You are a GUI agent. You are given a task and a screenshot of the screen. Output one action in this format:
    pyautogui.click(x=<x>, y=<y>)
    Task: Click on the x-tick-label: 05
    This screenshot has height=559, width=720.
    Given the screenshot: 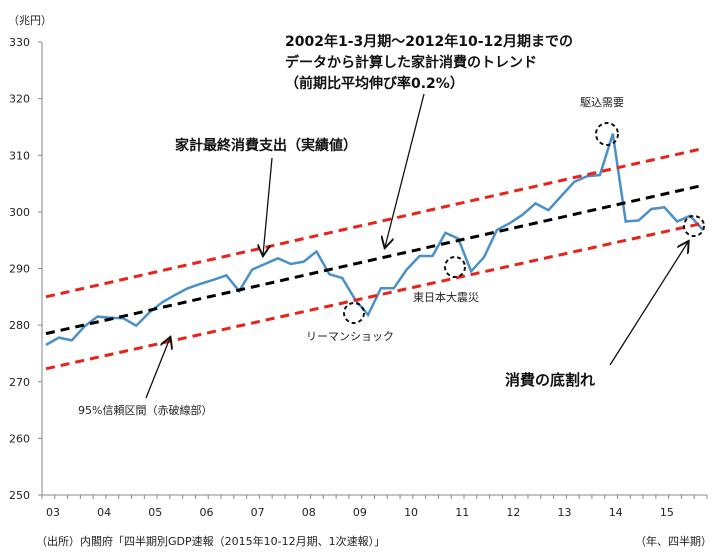 What is the action you would take?
    pyautogui.click(x=155, y=512)
    